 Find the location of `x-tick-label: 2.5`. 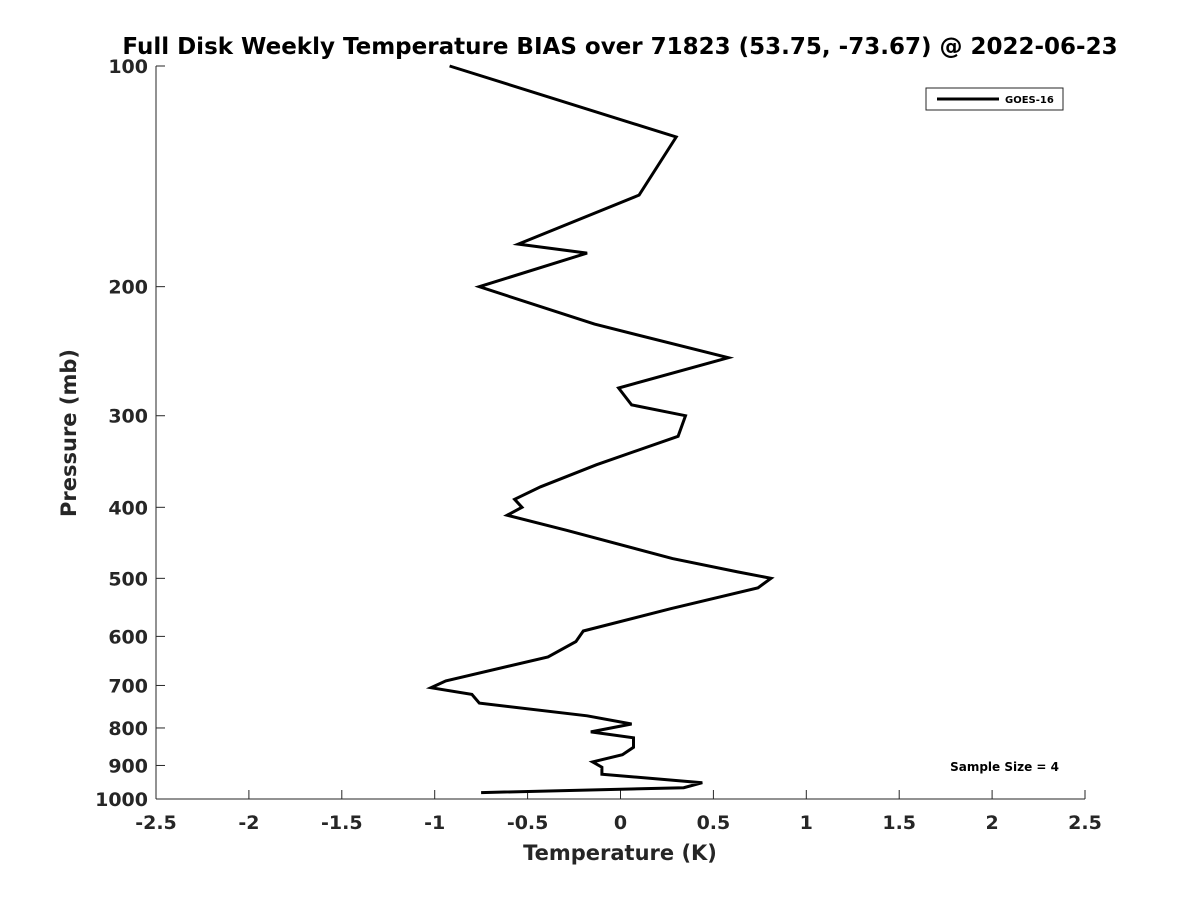

x-tick-label: 2.5 is located at coordinates (1085, 823).